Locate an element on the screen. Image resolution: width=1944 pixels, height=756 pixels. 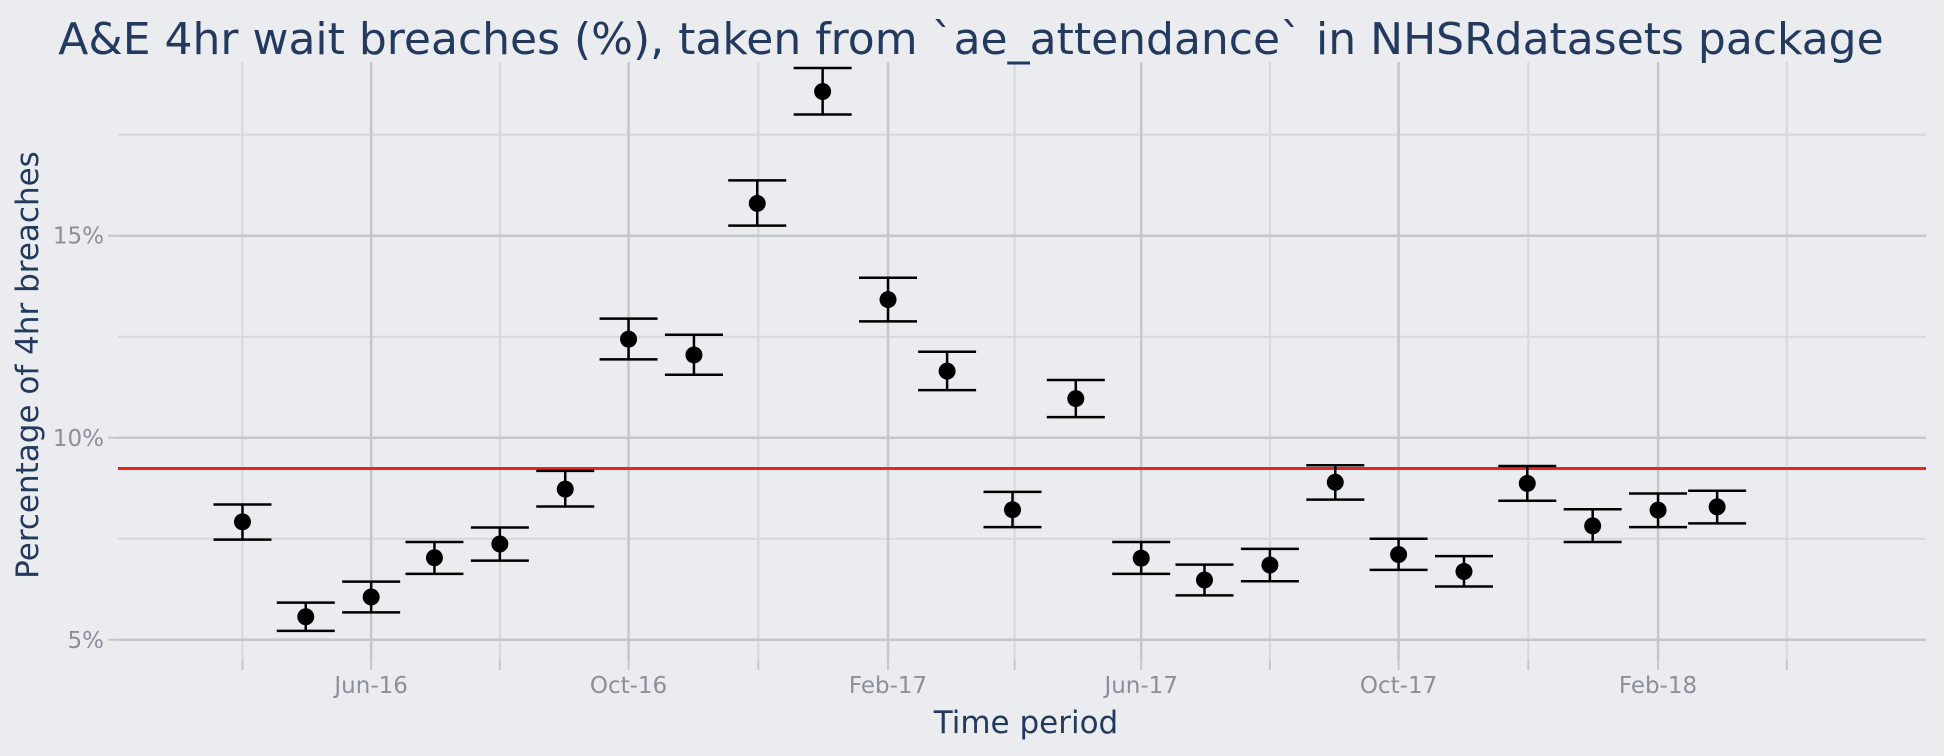
x-tick-label: Oct-17 is located at coordinates (1398, 686).